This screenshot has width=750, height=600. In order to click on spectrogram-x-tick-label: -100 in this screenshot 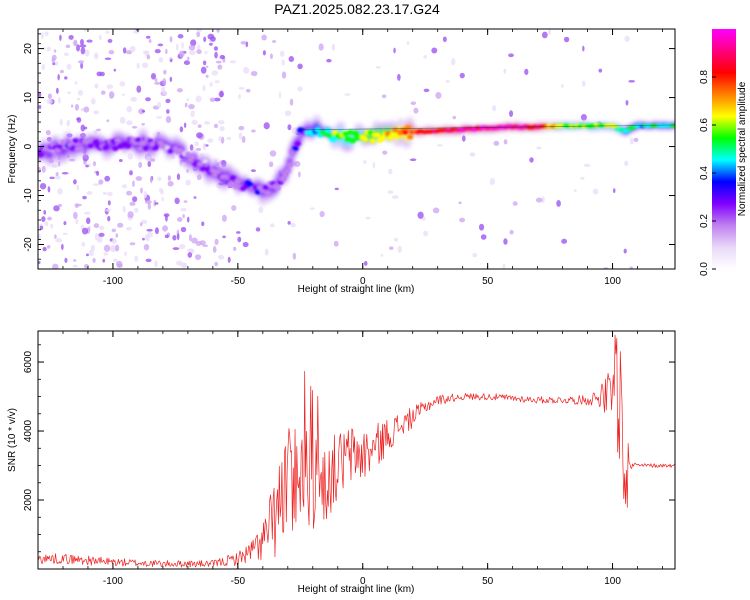, I will do `click(113, 281)`.